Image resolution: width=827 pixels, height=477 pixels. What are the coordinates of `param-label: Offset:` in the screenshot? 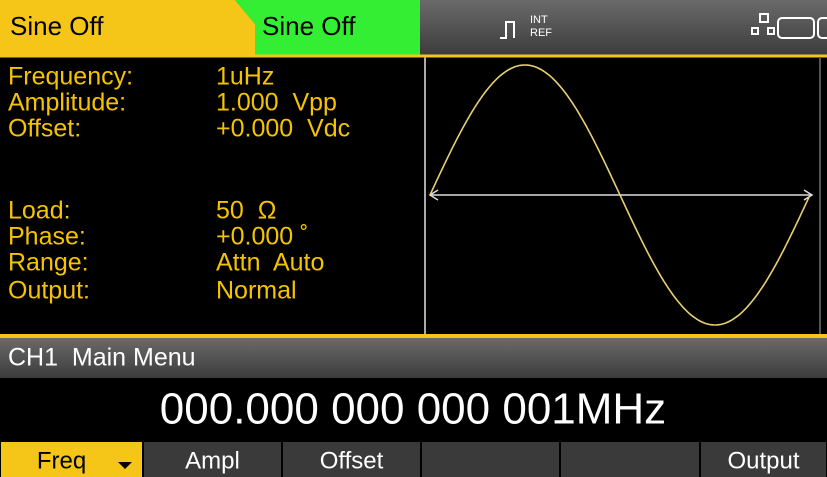 It's located at (44, 129).